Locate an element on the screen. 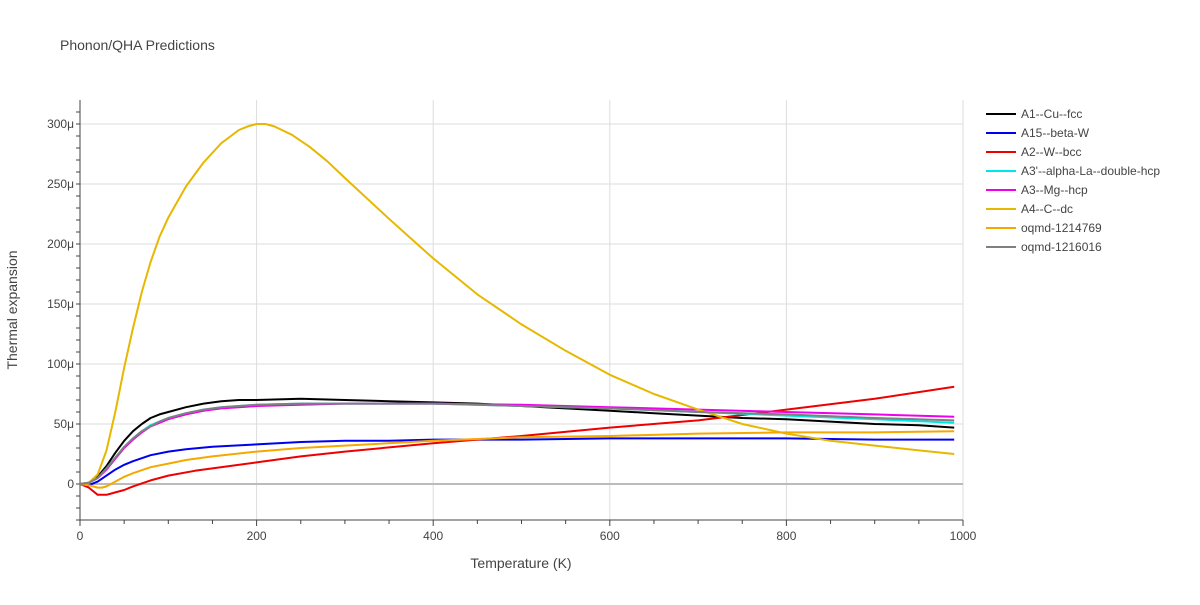 The height and width of the screenshot is (605, 1200). legend-label: oqmd-1216016 is located at coordinates (1061, 247).